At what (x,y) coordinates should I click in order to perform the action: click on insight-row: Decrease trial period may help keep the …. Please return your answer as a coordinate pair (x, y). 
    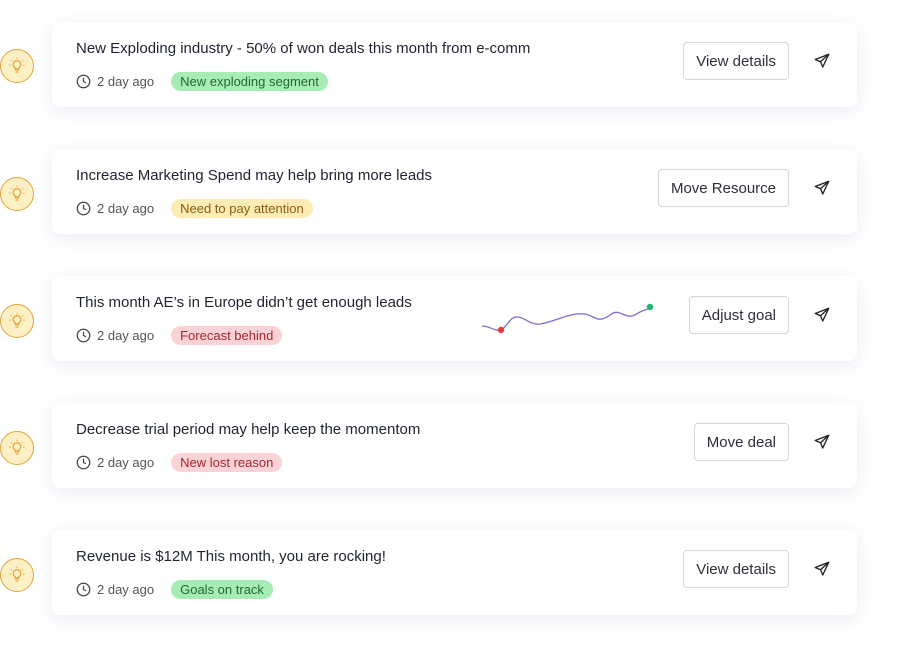
    Looking at the image, I should click on (450, 446).